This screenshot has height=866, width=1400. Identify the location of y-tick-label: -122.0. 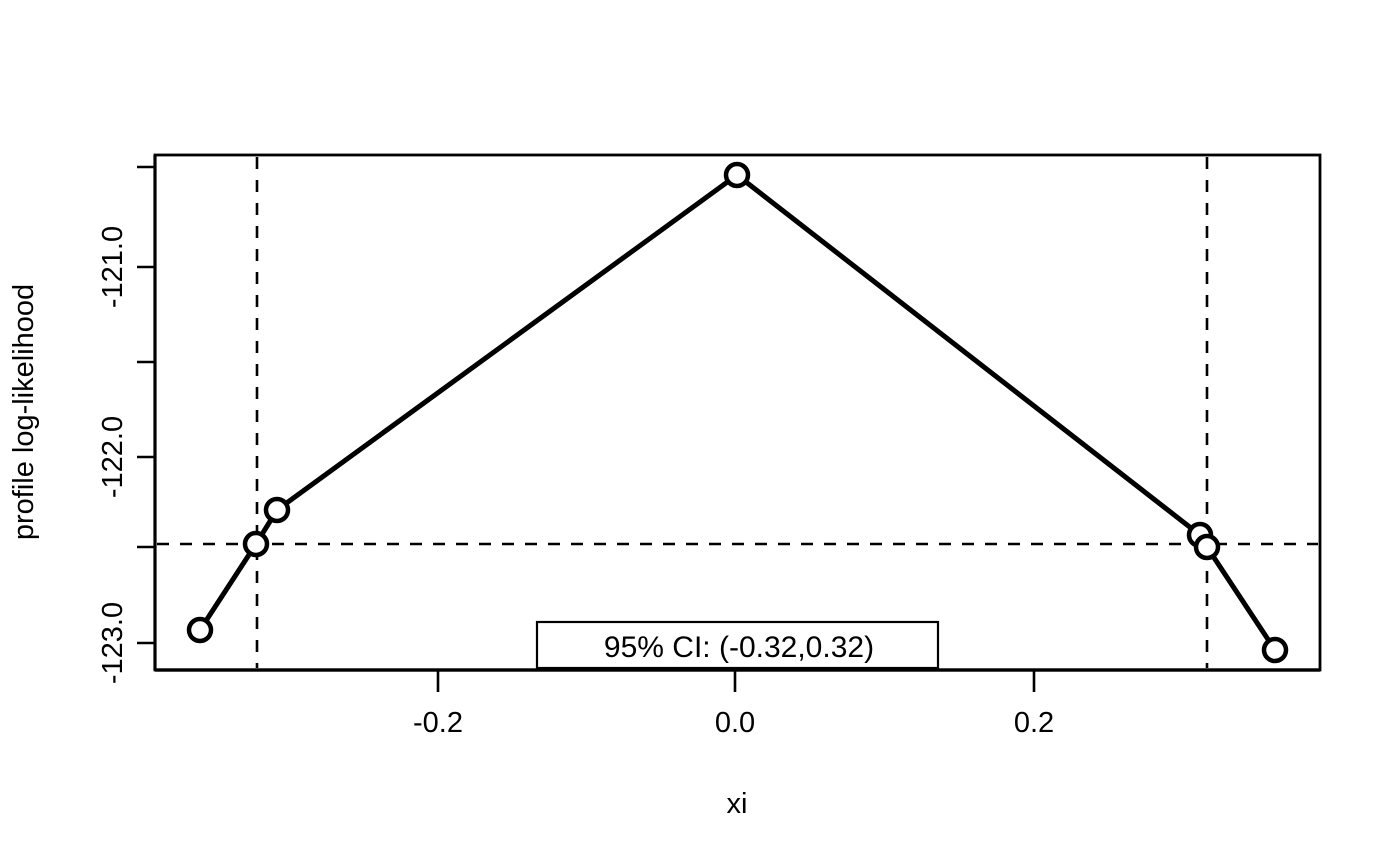
(113, 457).